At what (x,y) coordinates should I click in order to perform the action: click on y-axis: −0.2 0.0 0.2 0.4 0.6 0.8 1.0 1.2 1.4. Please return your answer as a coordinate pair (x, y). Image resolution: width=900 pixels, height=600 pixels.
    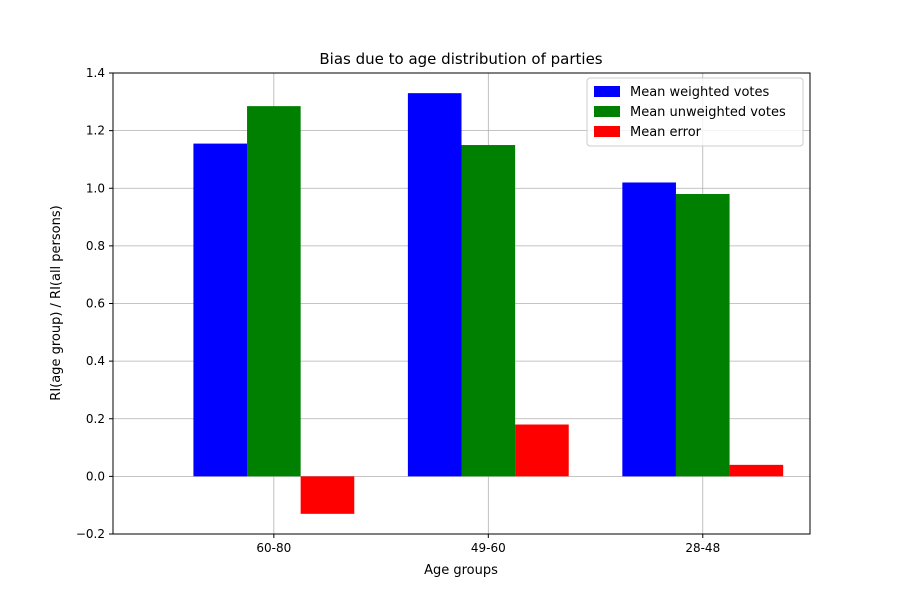
    Looking at the image, I should click on (94, 303).